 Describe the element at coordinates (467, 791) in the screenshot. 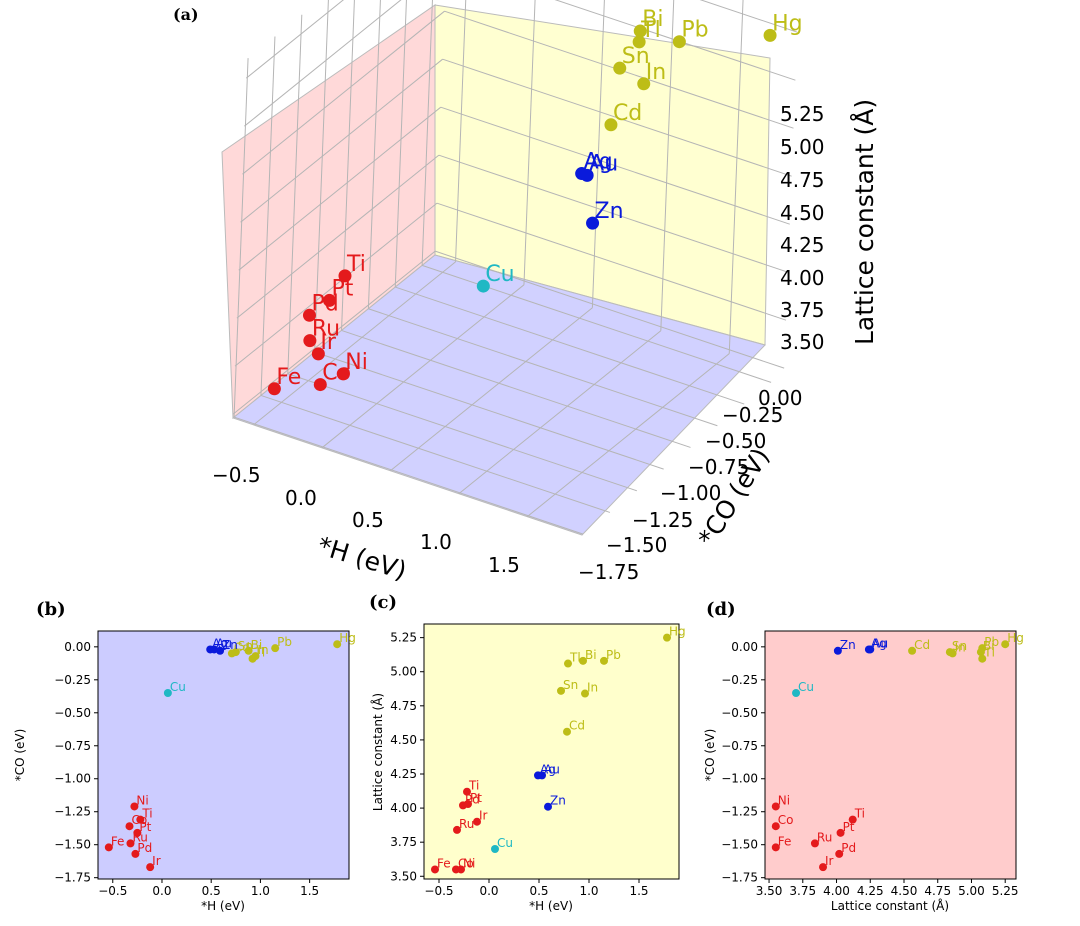

I see `c-point-ti` at that location.